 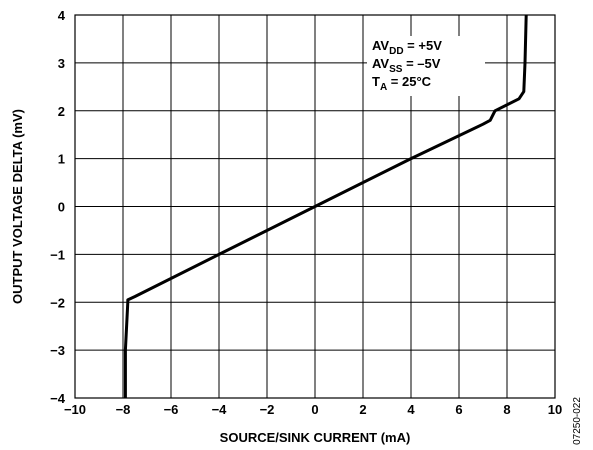 What do you see at coordinates (577, 421) in the screenshot?
I see `figure-id: 07250-022` at bounding box center [577, 421].